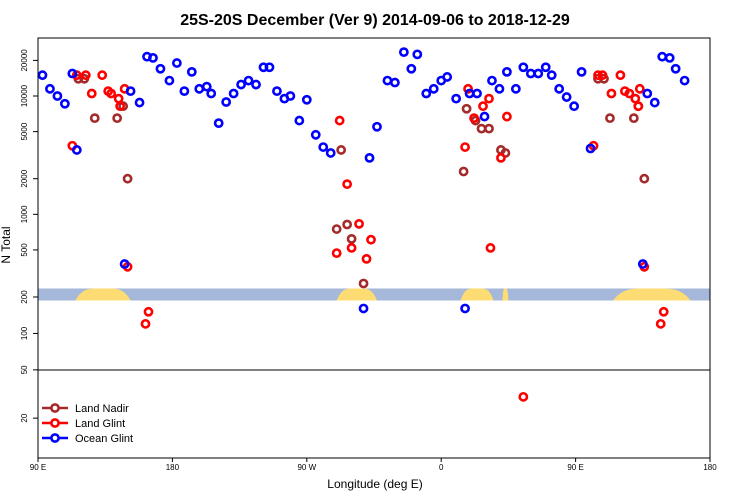  Describe the element at coordinates (29, 236) in the screenshot. I see `y-axis: 20 50 100 200 500 1000 2000 5000 10000 20000` at that location.